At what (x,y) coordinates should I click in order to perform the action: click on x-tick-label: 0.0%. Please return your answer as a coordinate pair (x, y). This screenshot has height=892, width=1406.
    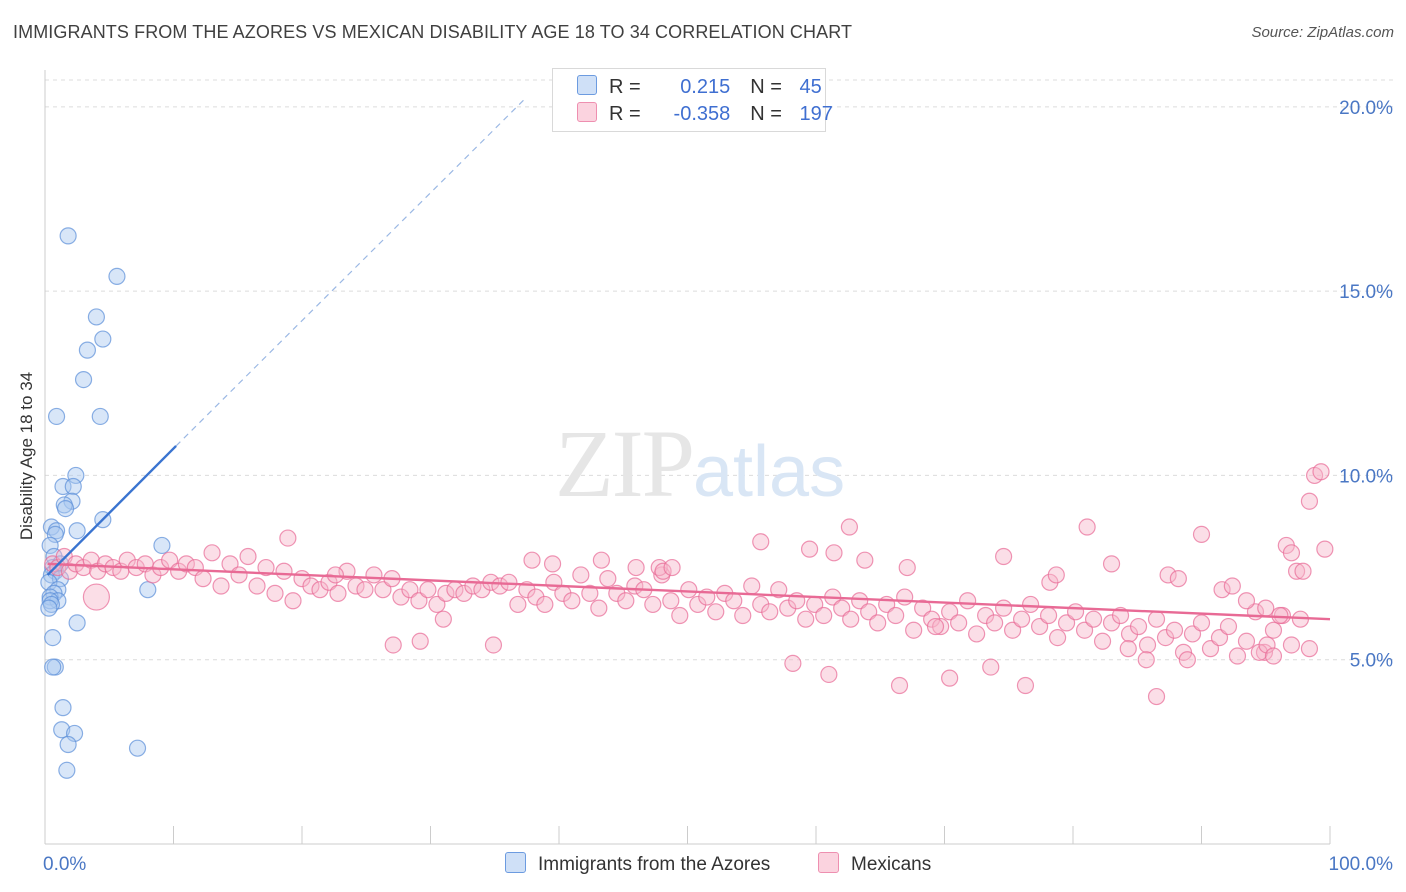
    Looking at the image, I should click on (64, 864).